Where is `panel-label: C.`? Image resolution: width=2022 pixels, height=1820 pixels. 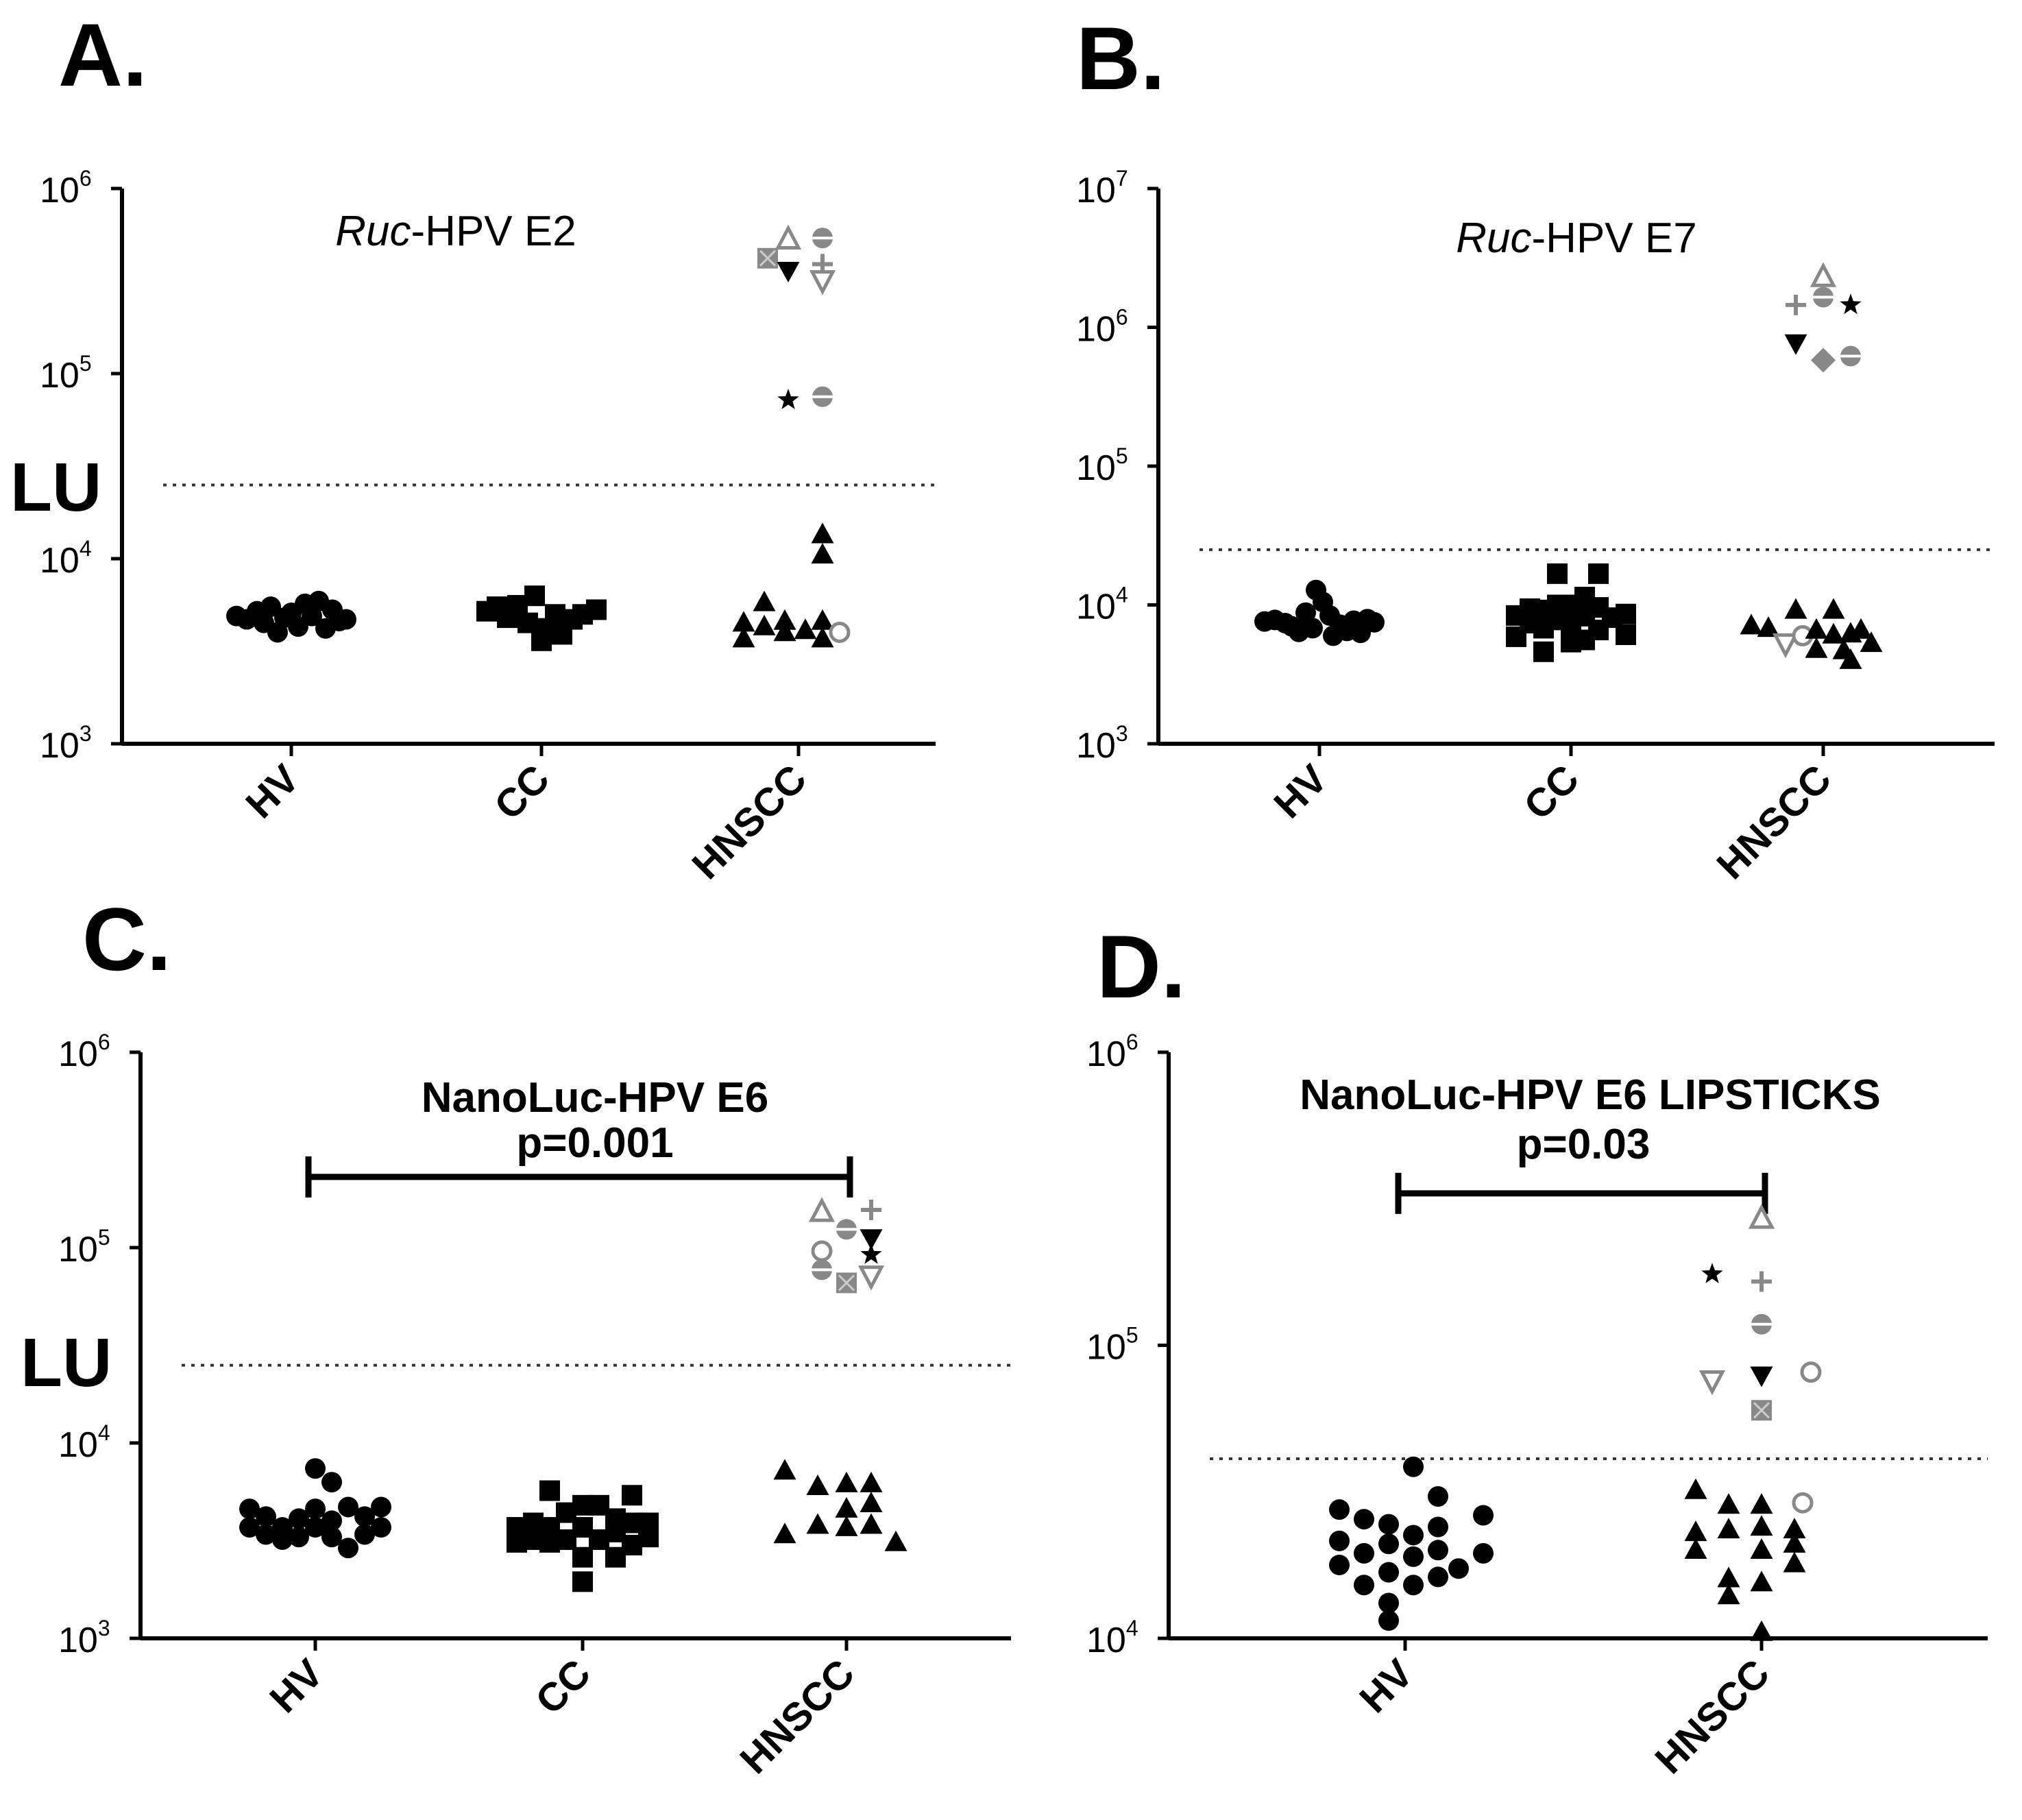 panel-label: C. is located at coordinates (126, 939).